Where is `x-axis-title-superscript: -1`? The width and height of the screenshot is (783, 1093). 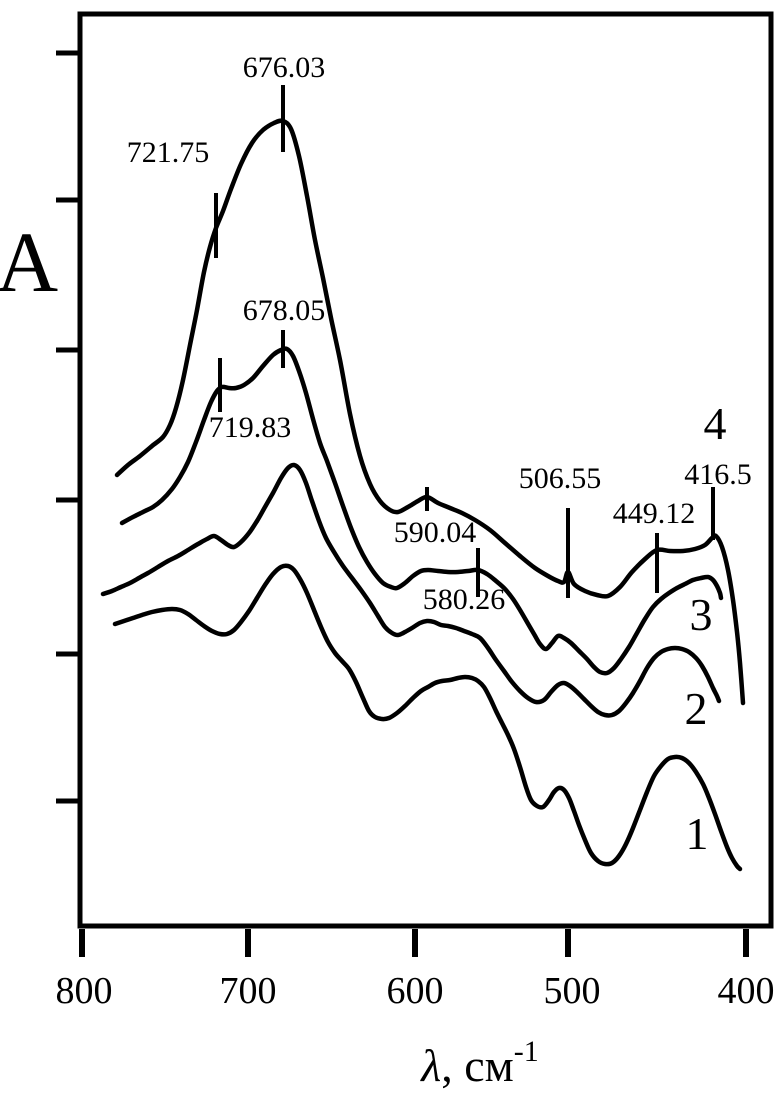 x-axis-title-superscript: -1 is located at coordinates (526, 1051).